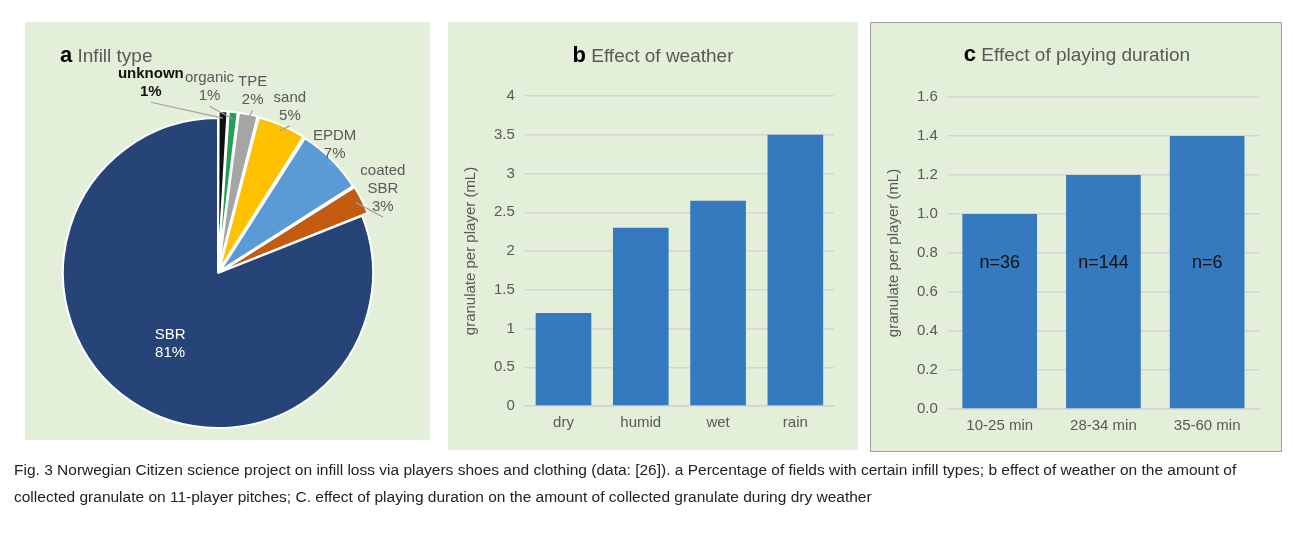 The width and height of the screenshot is (1293, 550). What do you see at coordinates (999, 261) in the screenshot?
I see `annotation: n=36` at bounding box center [999, 261].